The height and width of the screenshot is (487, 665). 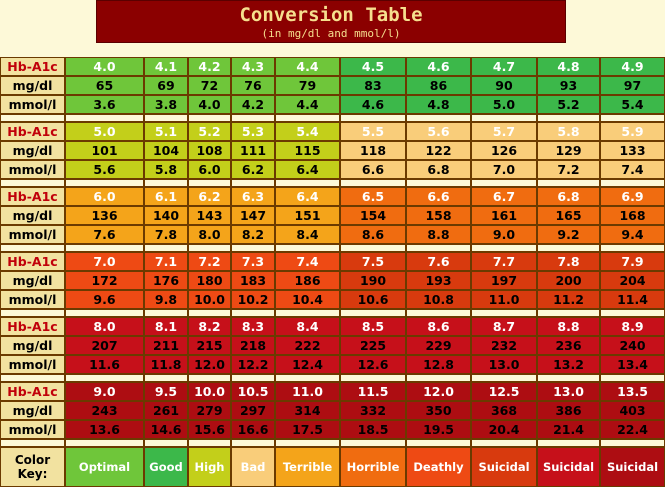 I want to click on mgdl-cell: 151, so click(x=307, y=215).